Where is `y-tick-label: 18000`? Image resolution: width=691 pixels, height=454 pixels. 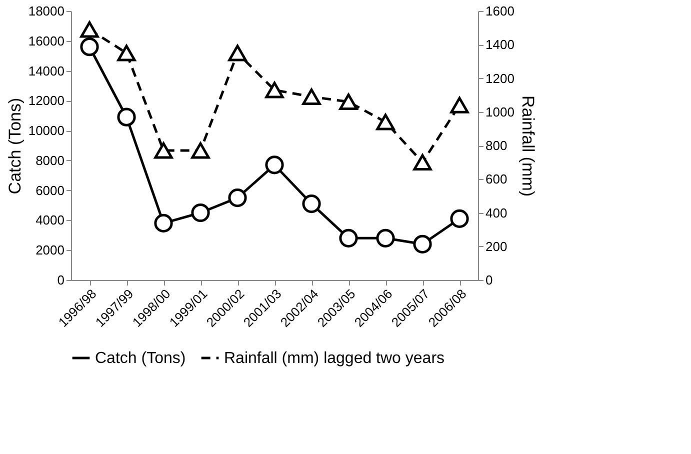
y-tick-label: 18000 is located at coordinates (46, 11).